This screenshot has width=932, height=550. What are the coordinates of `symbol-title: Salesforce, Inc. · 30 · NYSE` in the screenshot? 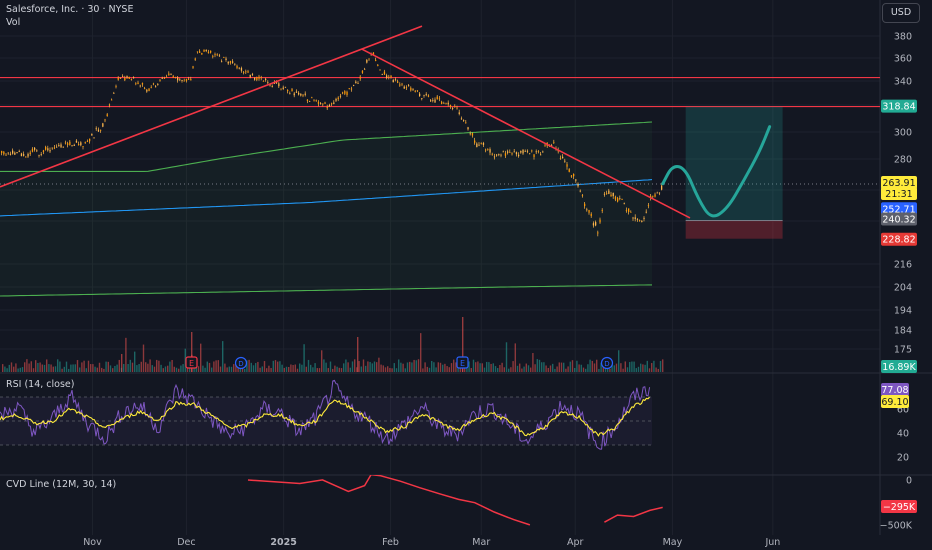 It's located at (70, 9).